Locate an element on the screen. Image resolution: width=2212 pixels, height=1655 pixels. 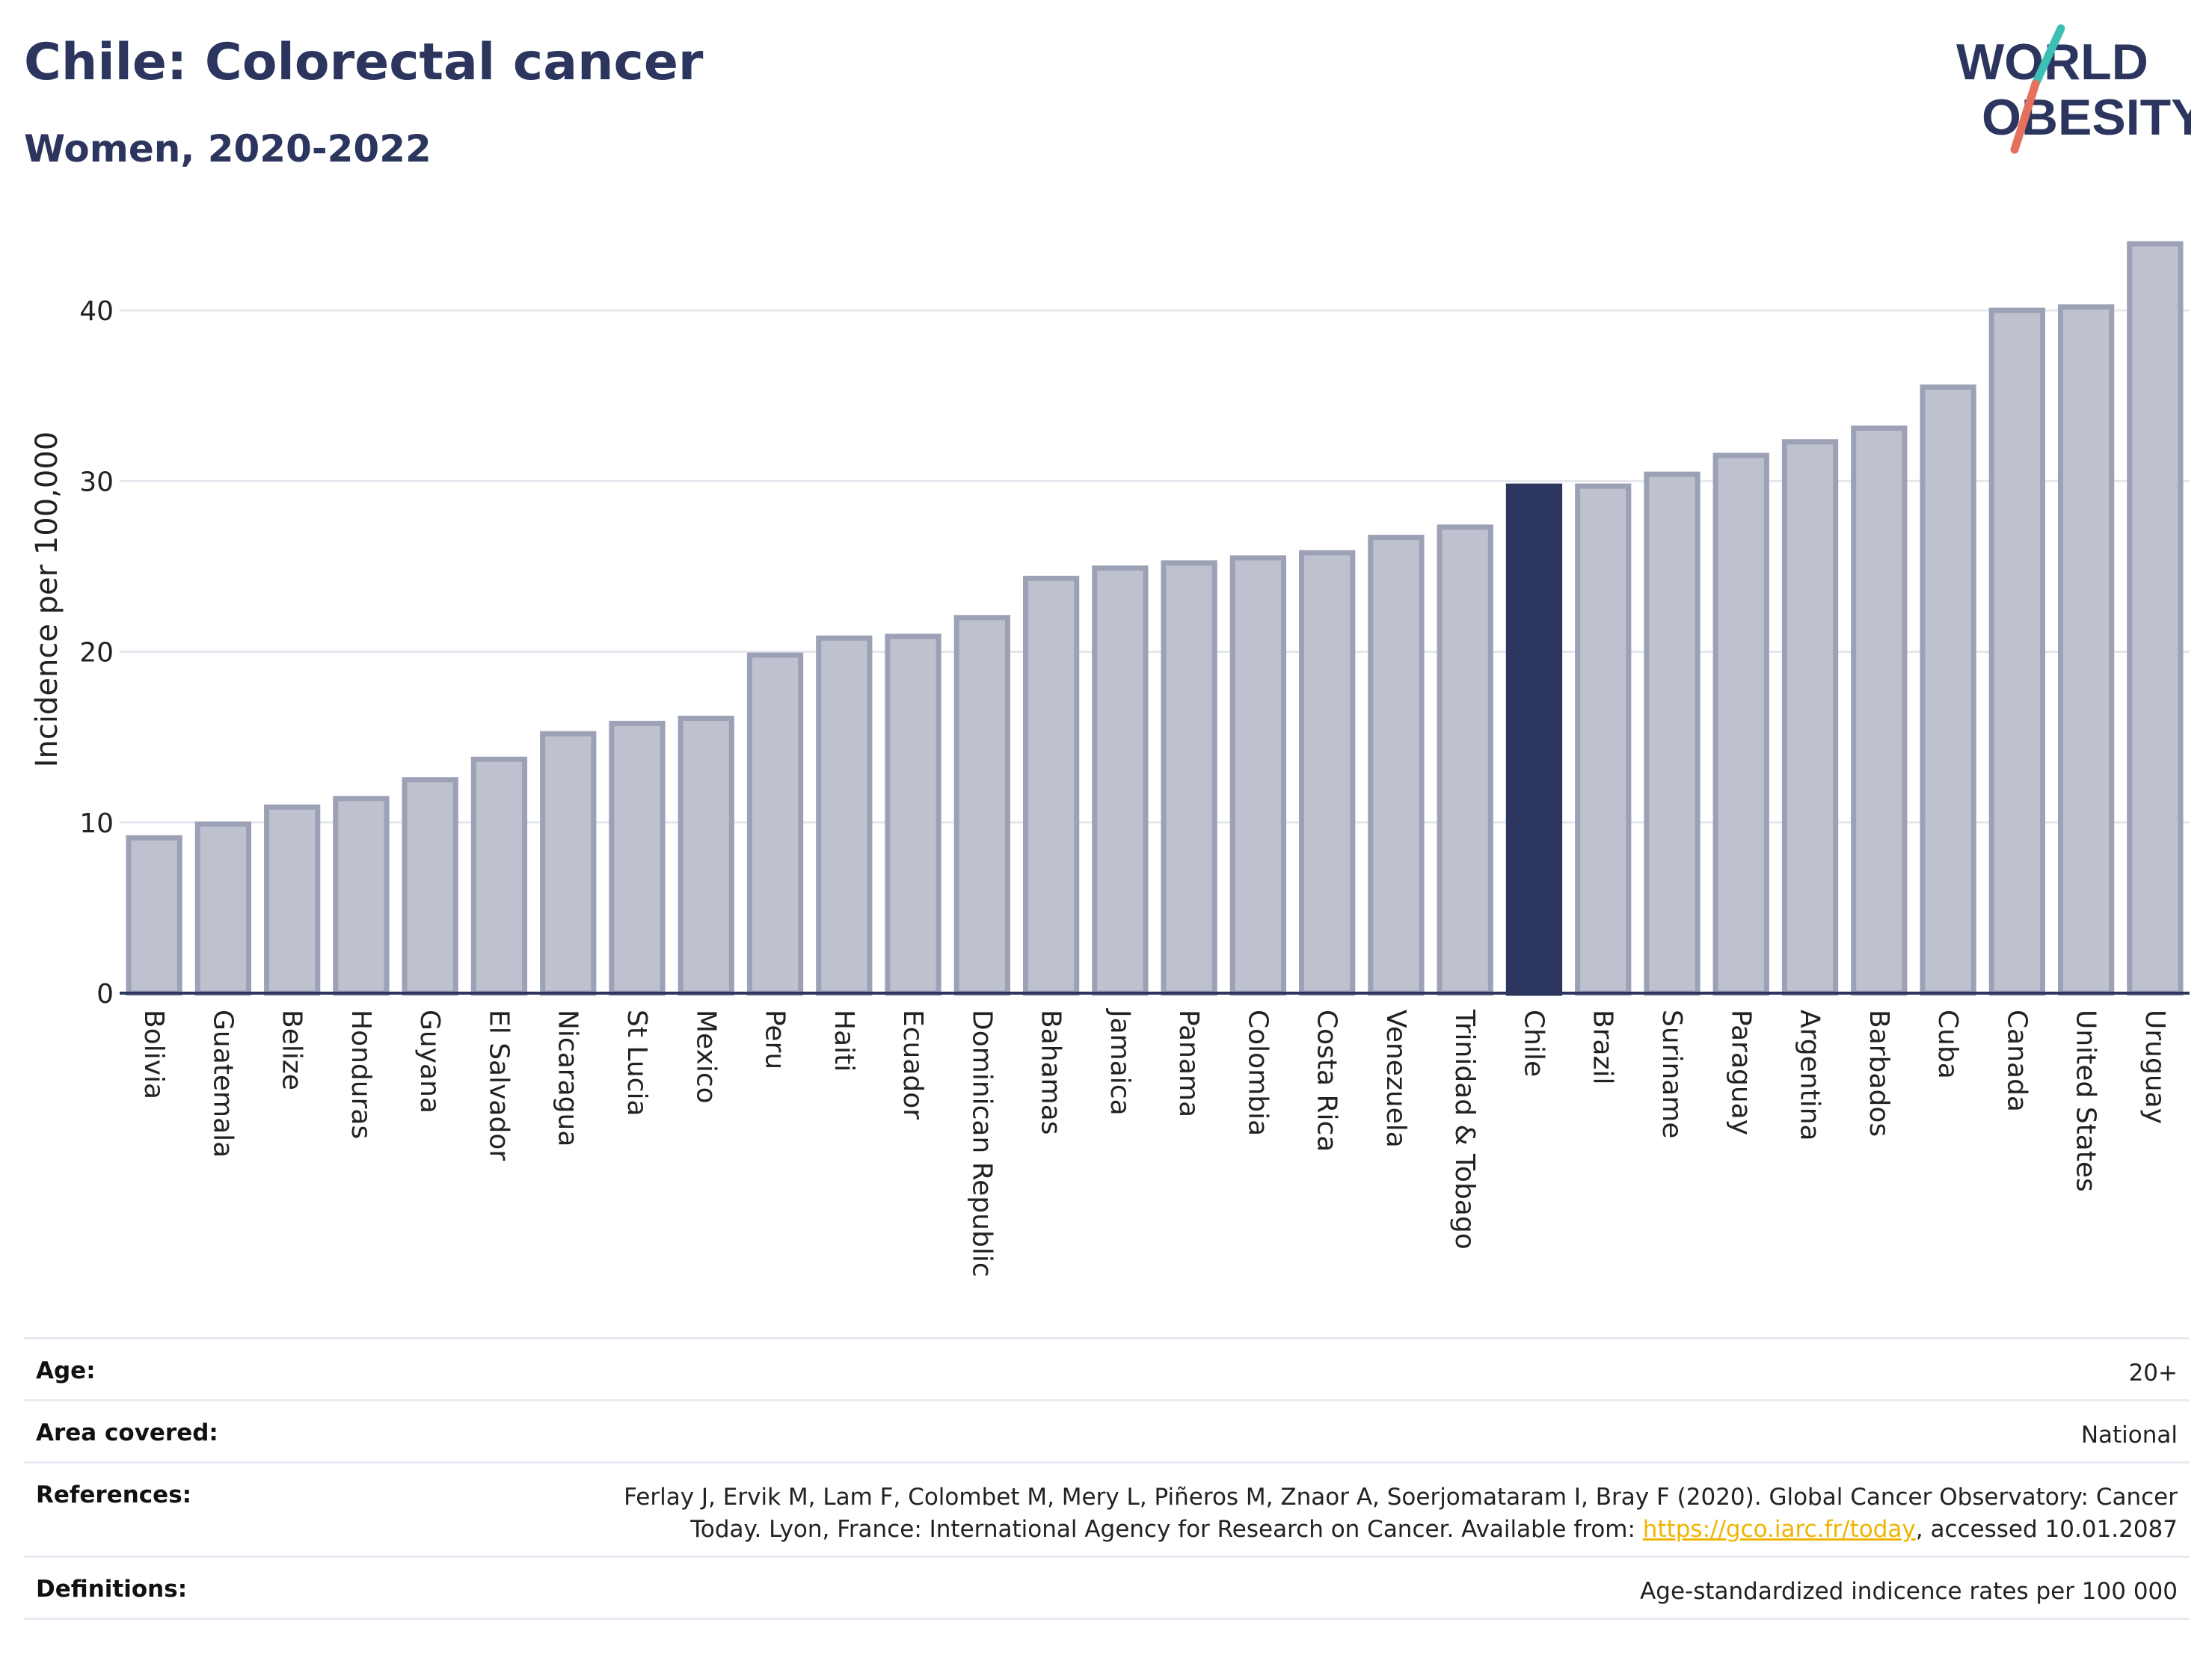
x-tick-label: Guyana is located at coordinates (429, 1062).